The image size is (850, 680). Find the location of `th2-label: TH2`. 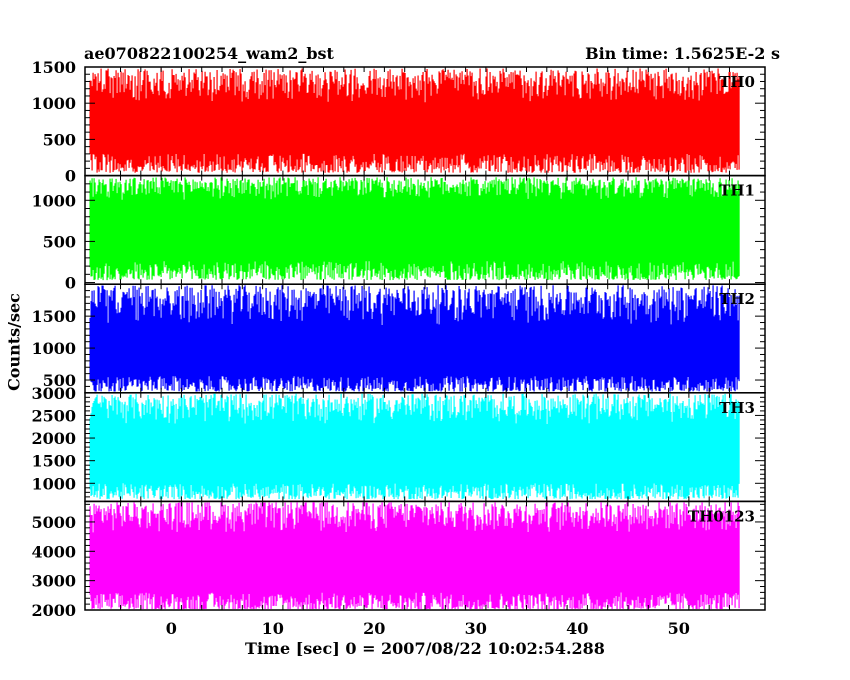

th2-label: TH2 is located at coordinates (737, 299).